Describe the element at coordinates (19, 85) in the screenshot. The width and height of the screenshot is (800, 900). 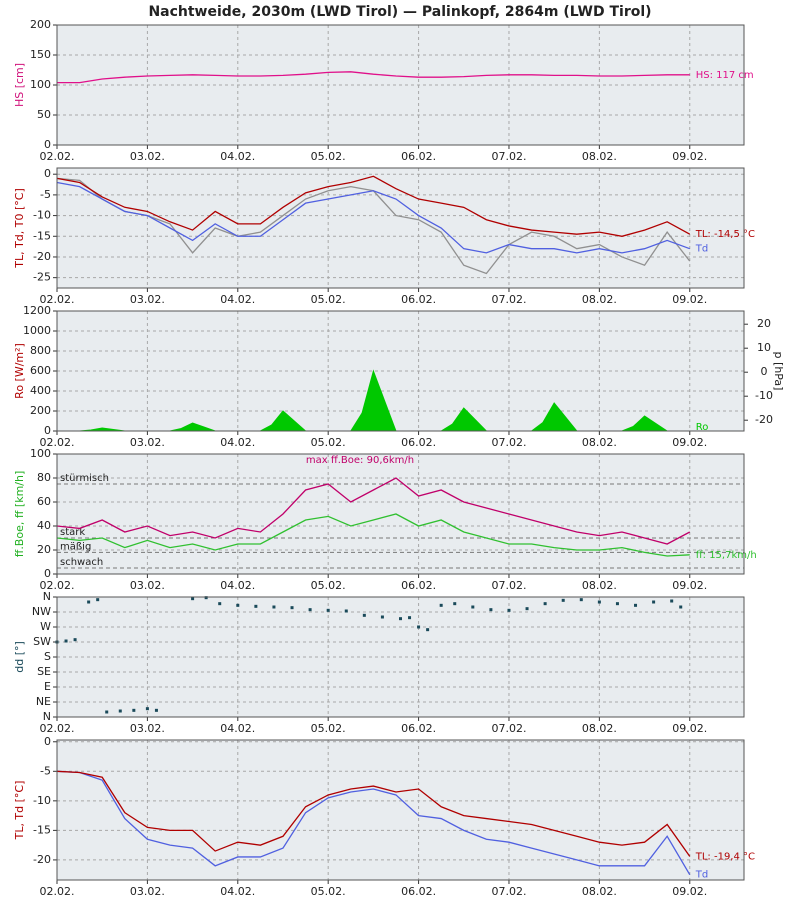
I see `y-axis-label: HS [cm]` at that location.